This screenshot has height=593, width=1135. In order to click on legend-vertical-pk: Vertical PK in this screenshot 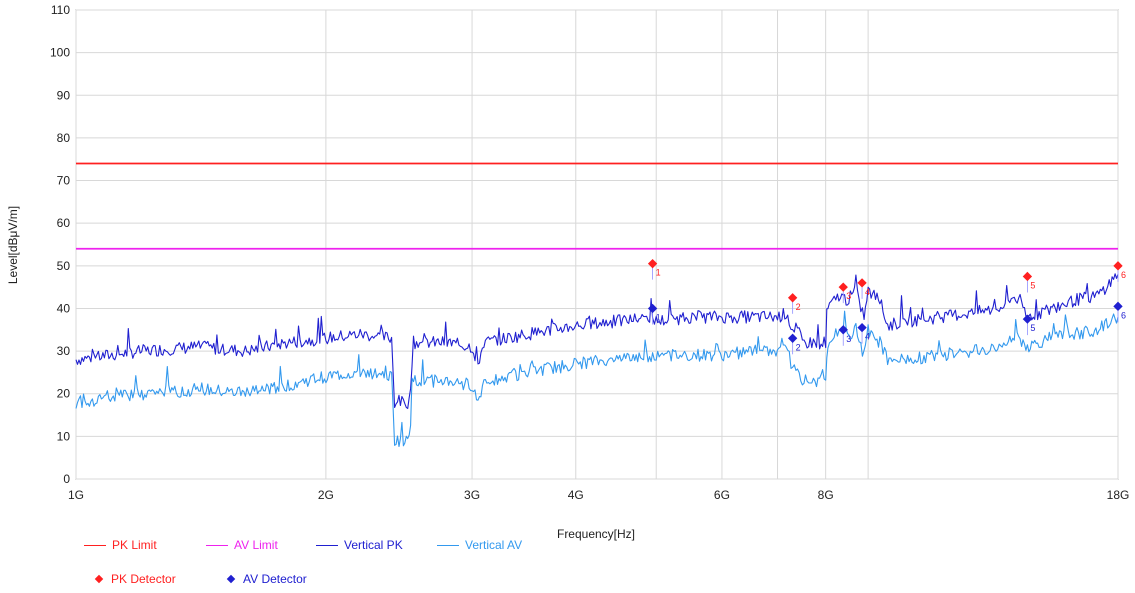, I will do `click(359, 545)`.